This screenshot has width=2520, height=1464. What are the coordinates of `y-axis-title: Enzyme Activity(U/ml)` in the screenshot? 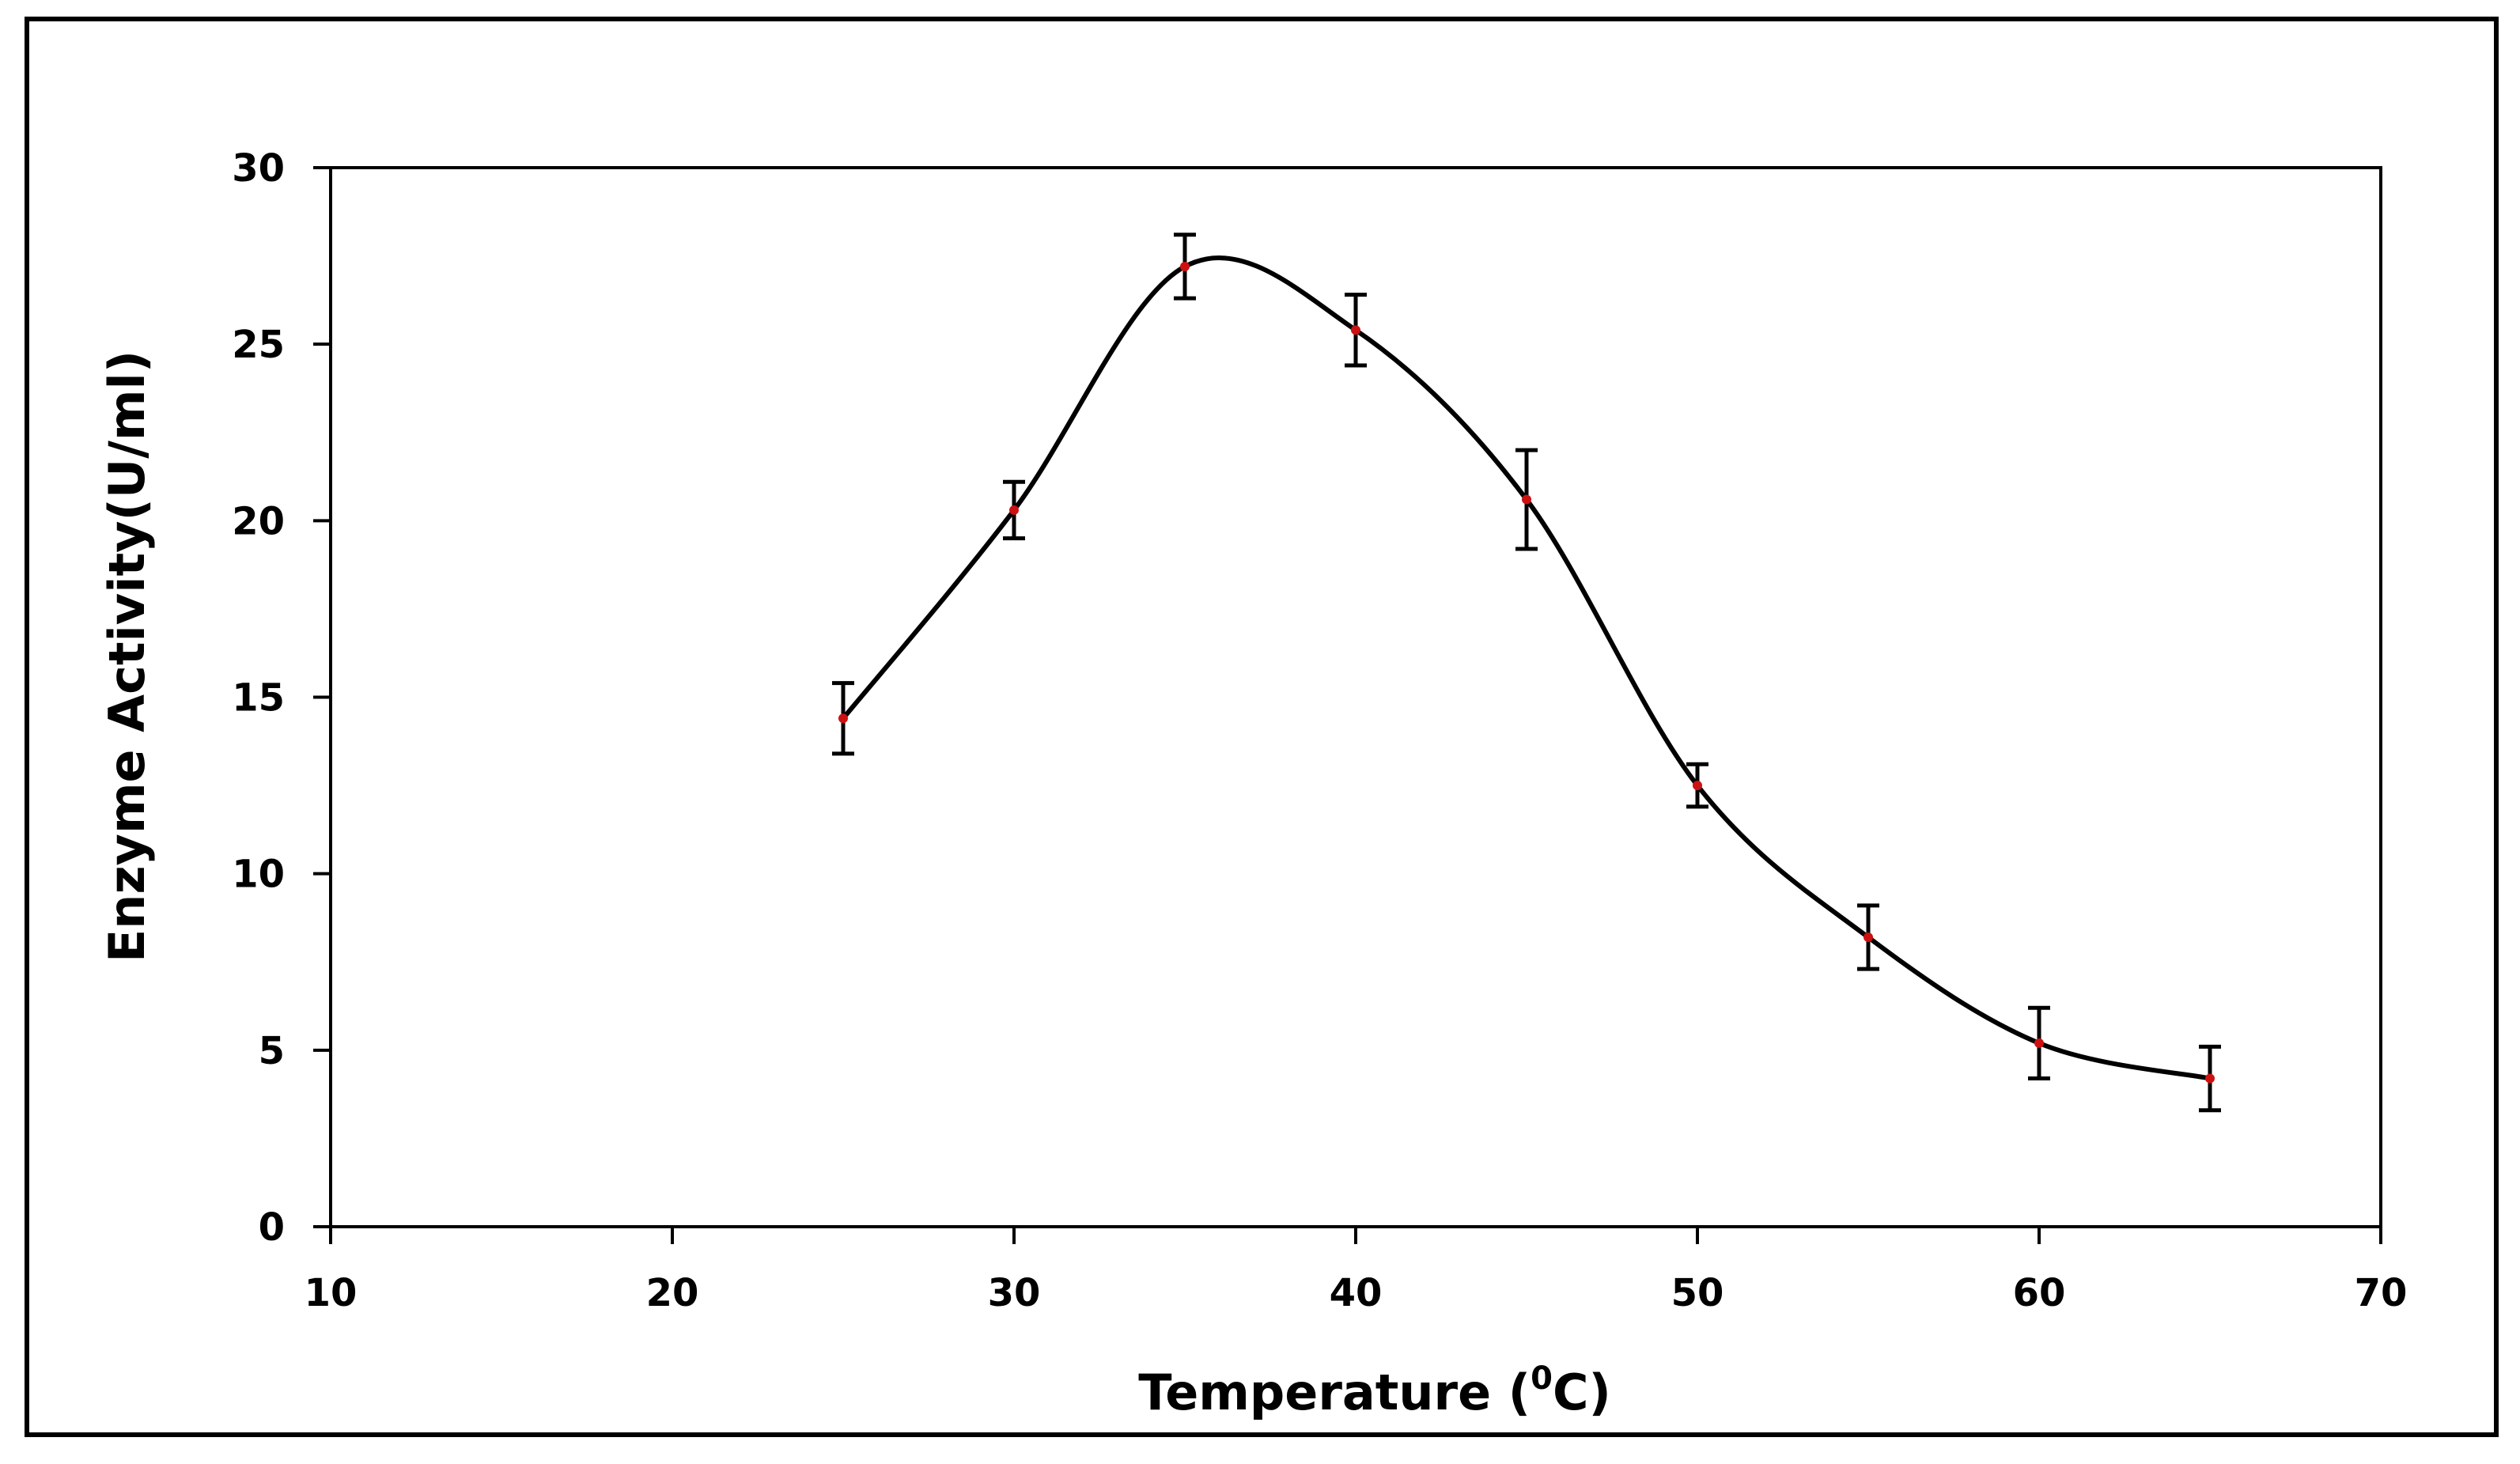 It's located at (127, 656).